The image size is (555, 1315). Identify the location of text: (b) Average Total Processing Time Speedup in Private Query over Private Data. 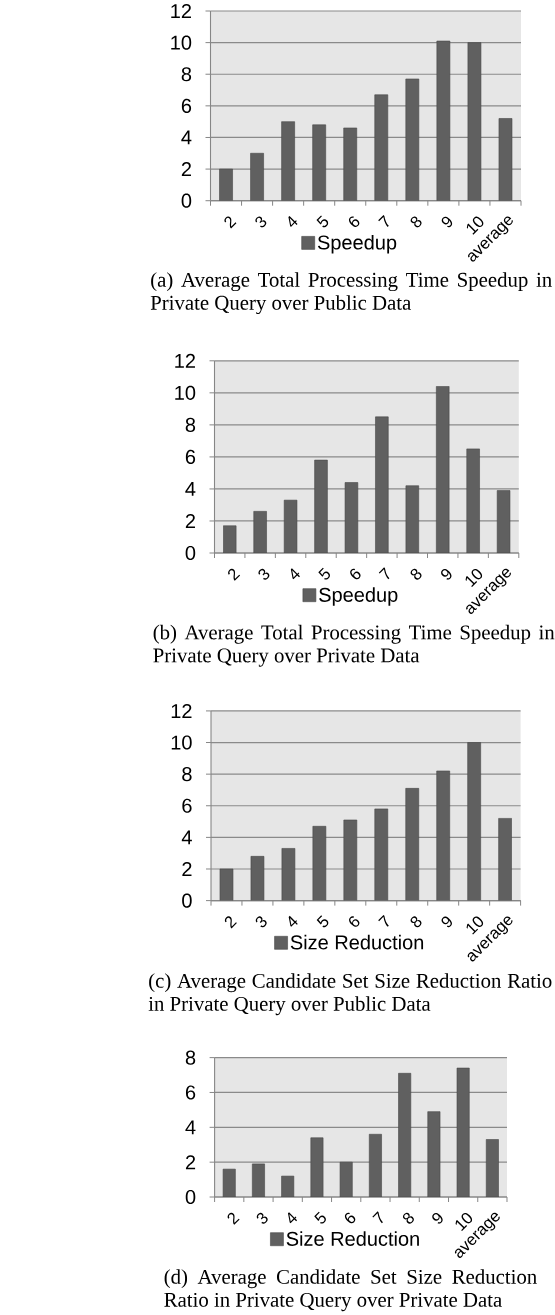
(354, 645).